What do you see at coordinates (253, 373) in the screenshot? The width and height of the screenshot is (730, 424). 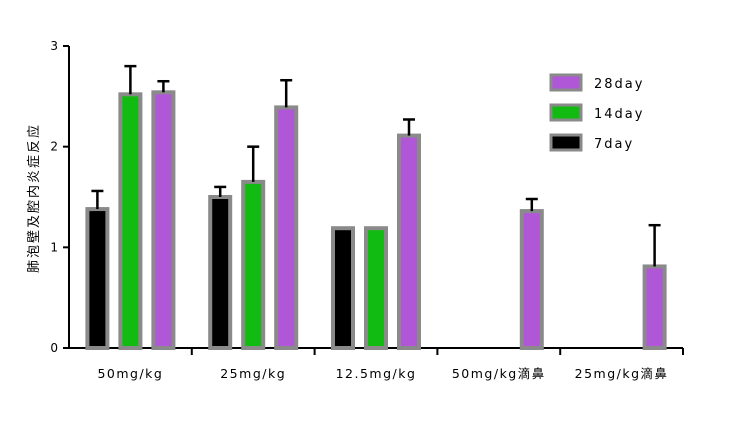 I see `x-tick-label: 25mg/kg` at bounding box center [253, 373].